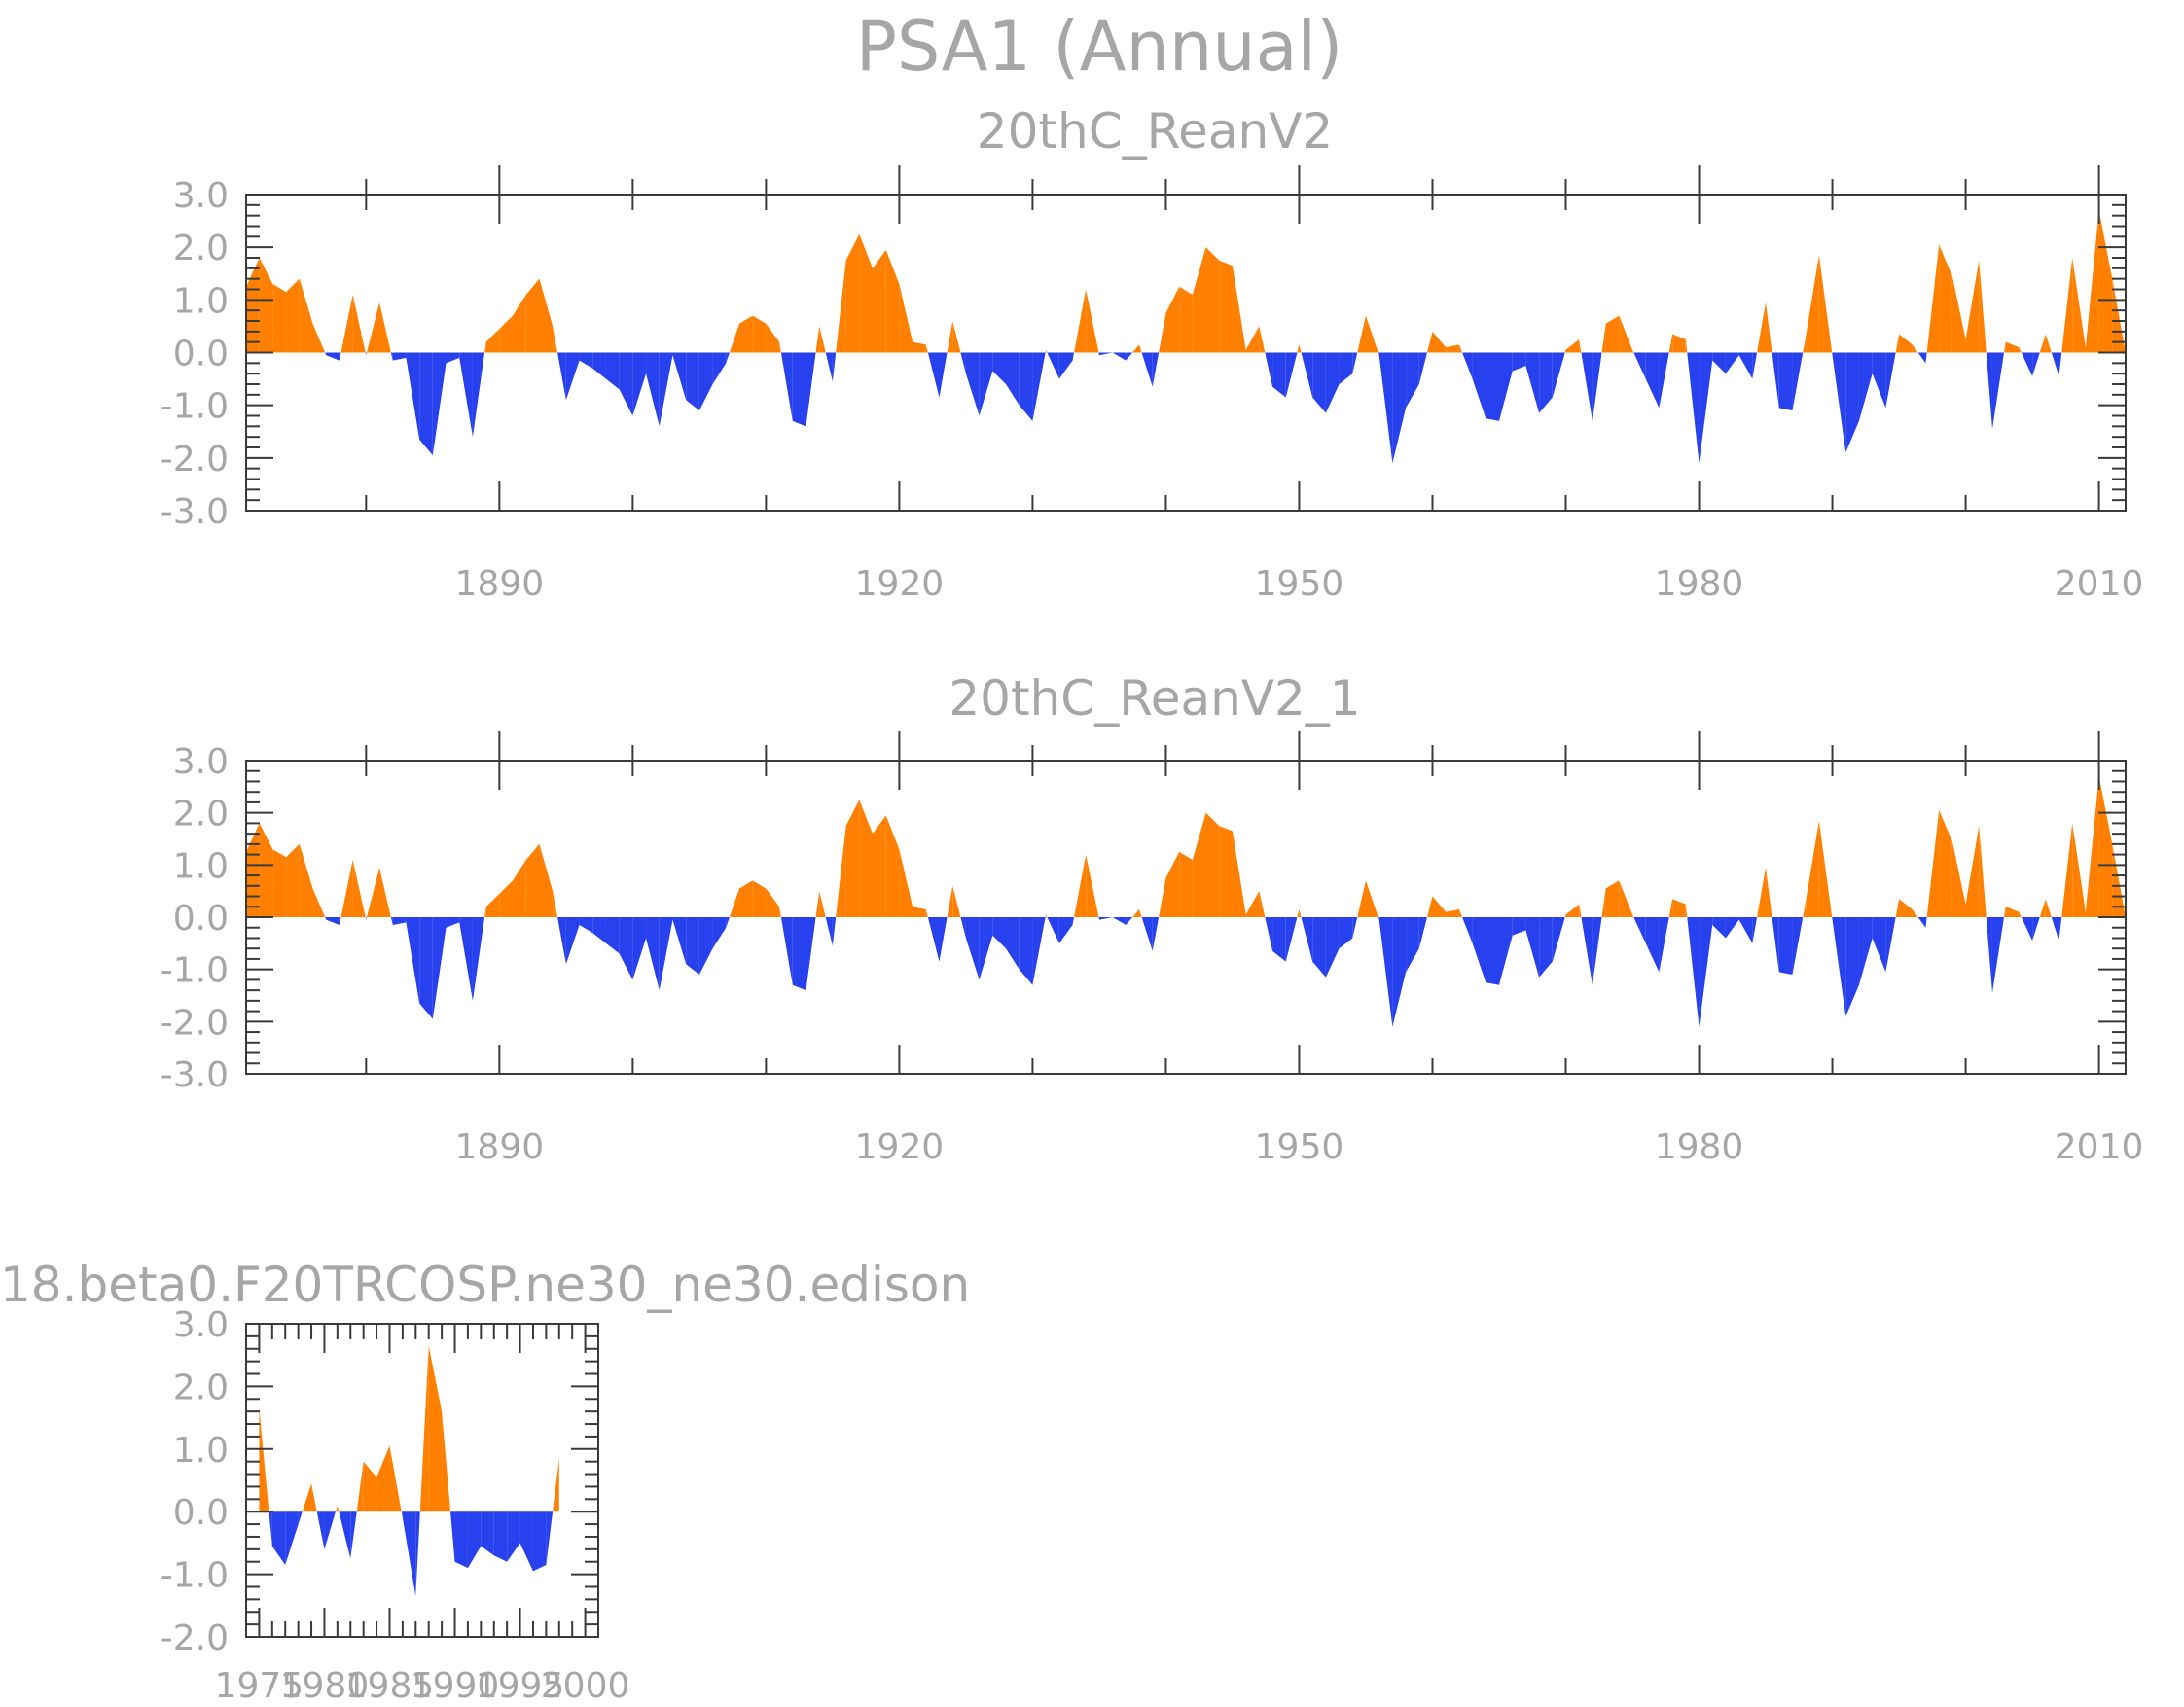 The height and width of the screenshot is (1707, 2184). Describe the element at coordinates (520, 1686) in the screenshot. I see `x-tick-label: 1995` at that location.